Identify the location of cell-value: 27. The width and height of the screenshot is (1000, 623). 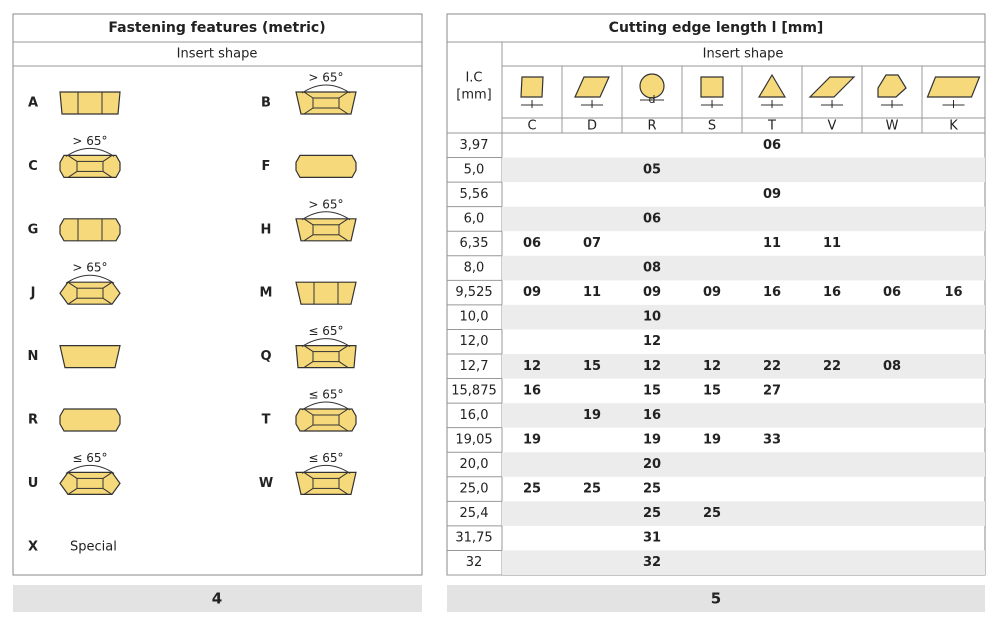
(772, 390).